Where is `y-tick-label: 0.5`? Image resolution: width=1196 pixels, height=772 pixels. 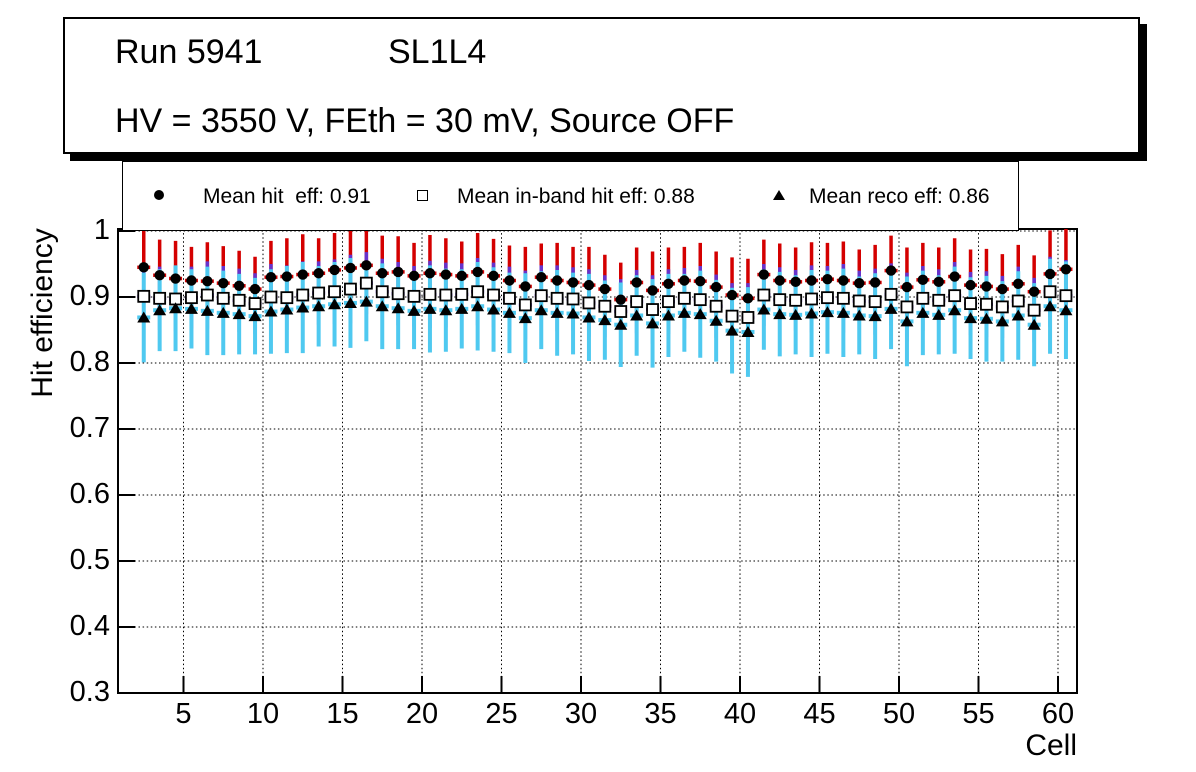 y-tick-label: 0.5 is located at coordinates (89, 560).